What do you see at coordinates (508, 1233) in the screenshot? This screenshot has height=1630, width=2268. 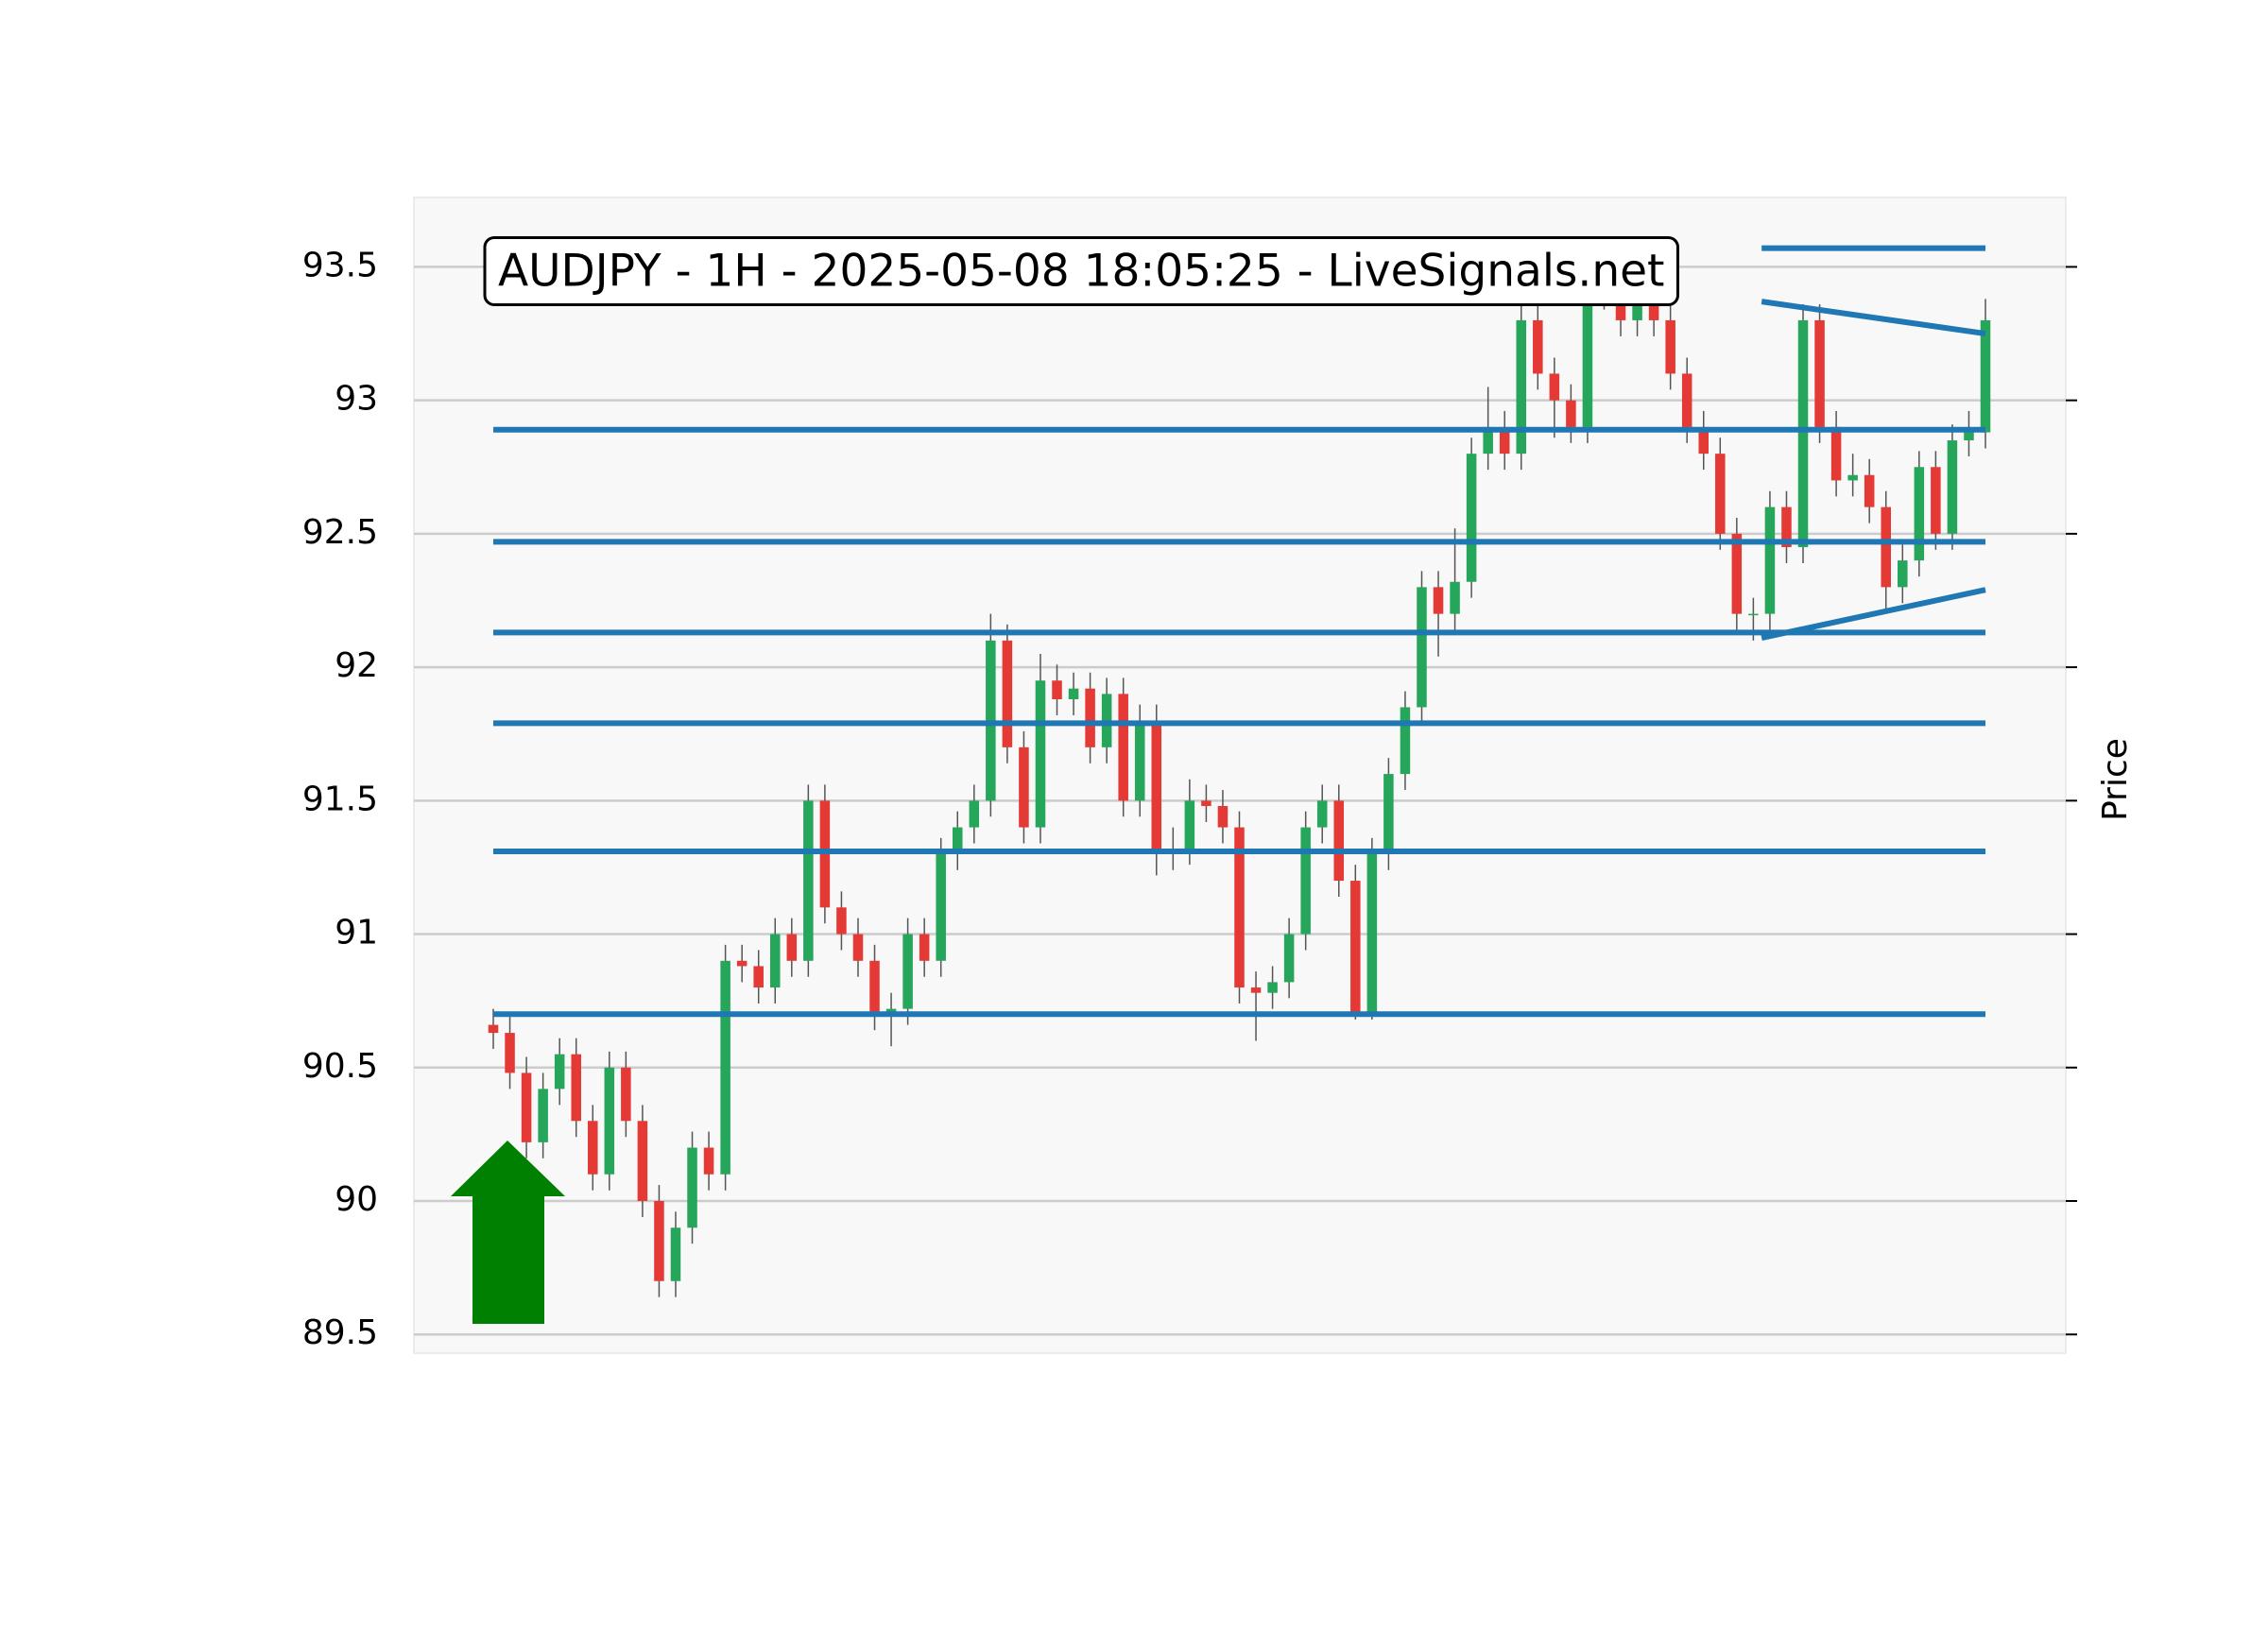 I see `buy-arrow` at bounding box center [508, 1233].